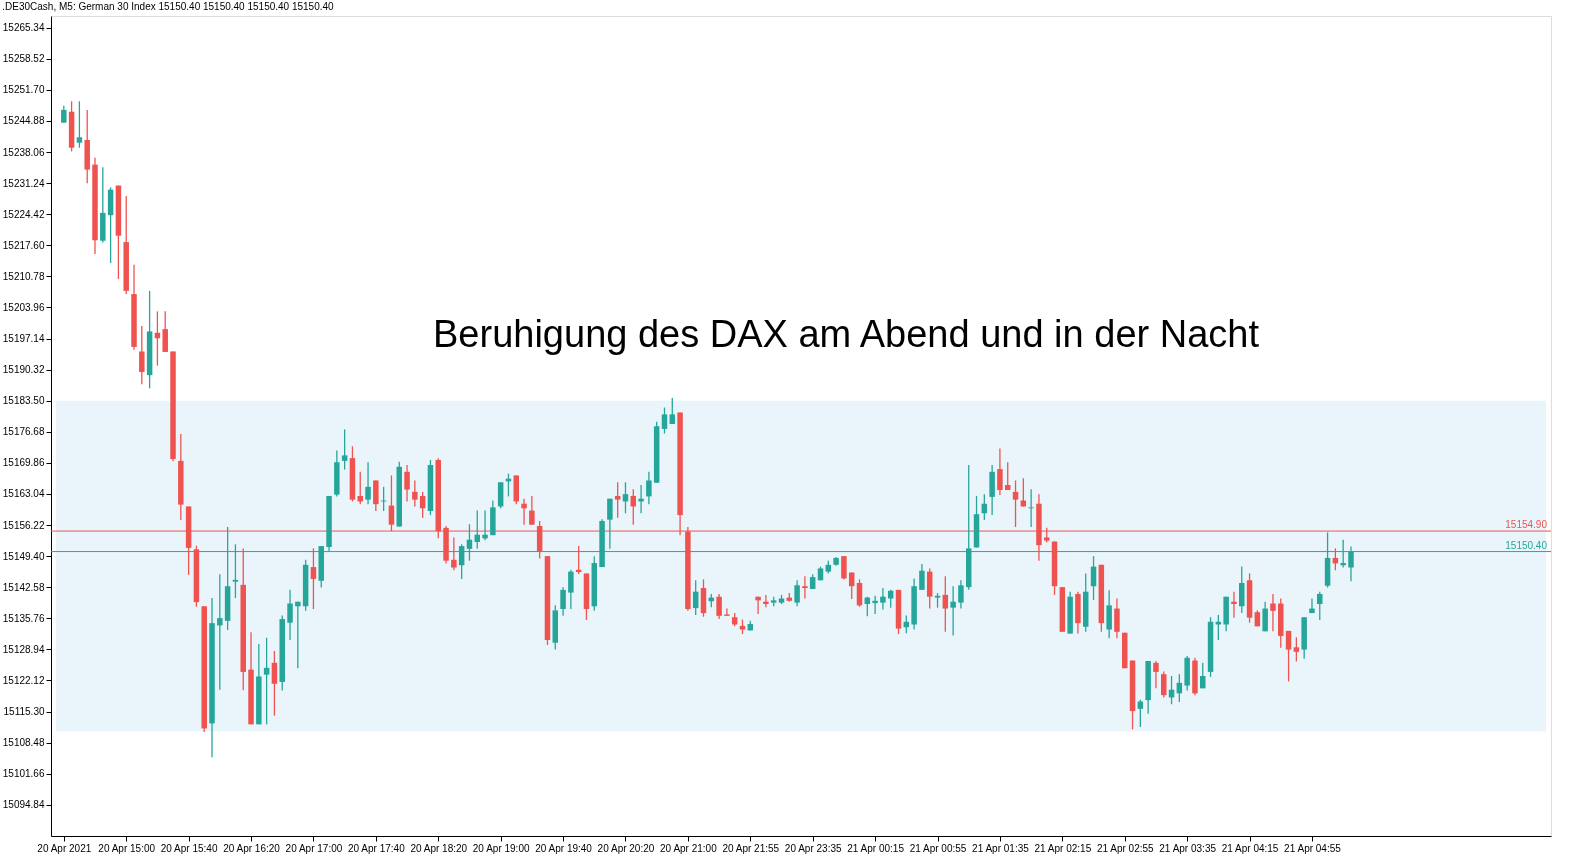  I want to click on y-tick-label: 15128.94, so click(23, 649).